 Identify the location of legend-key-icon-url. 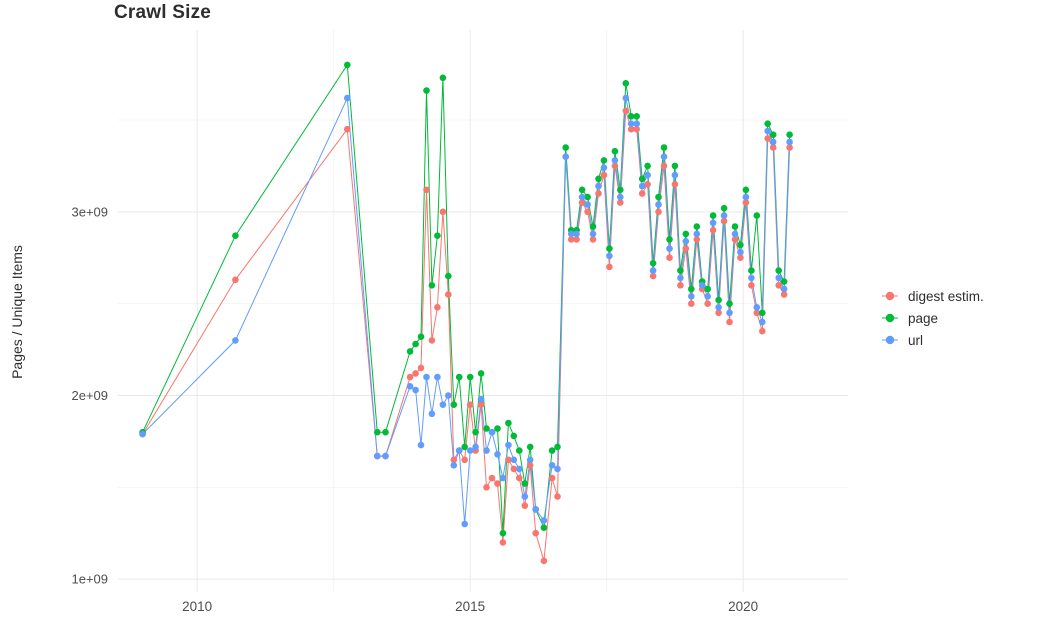
(890, 340).